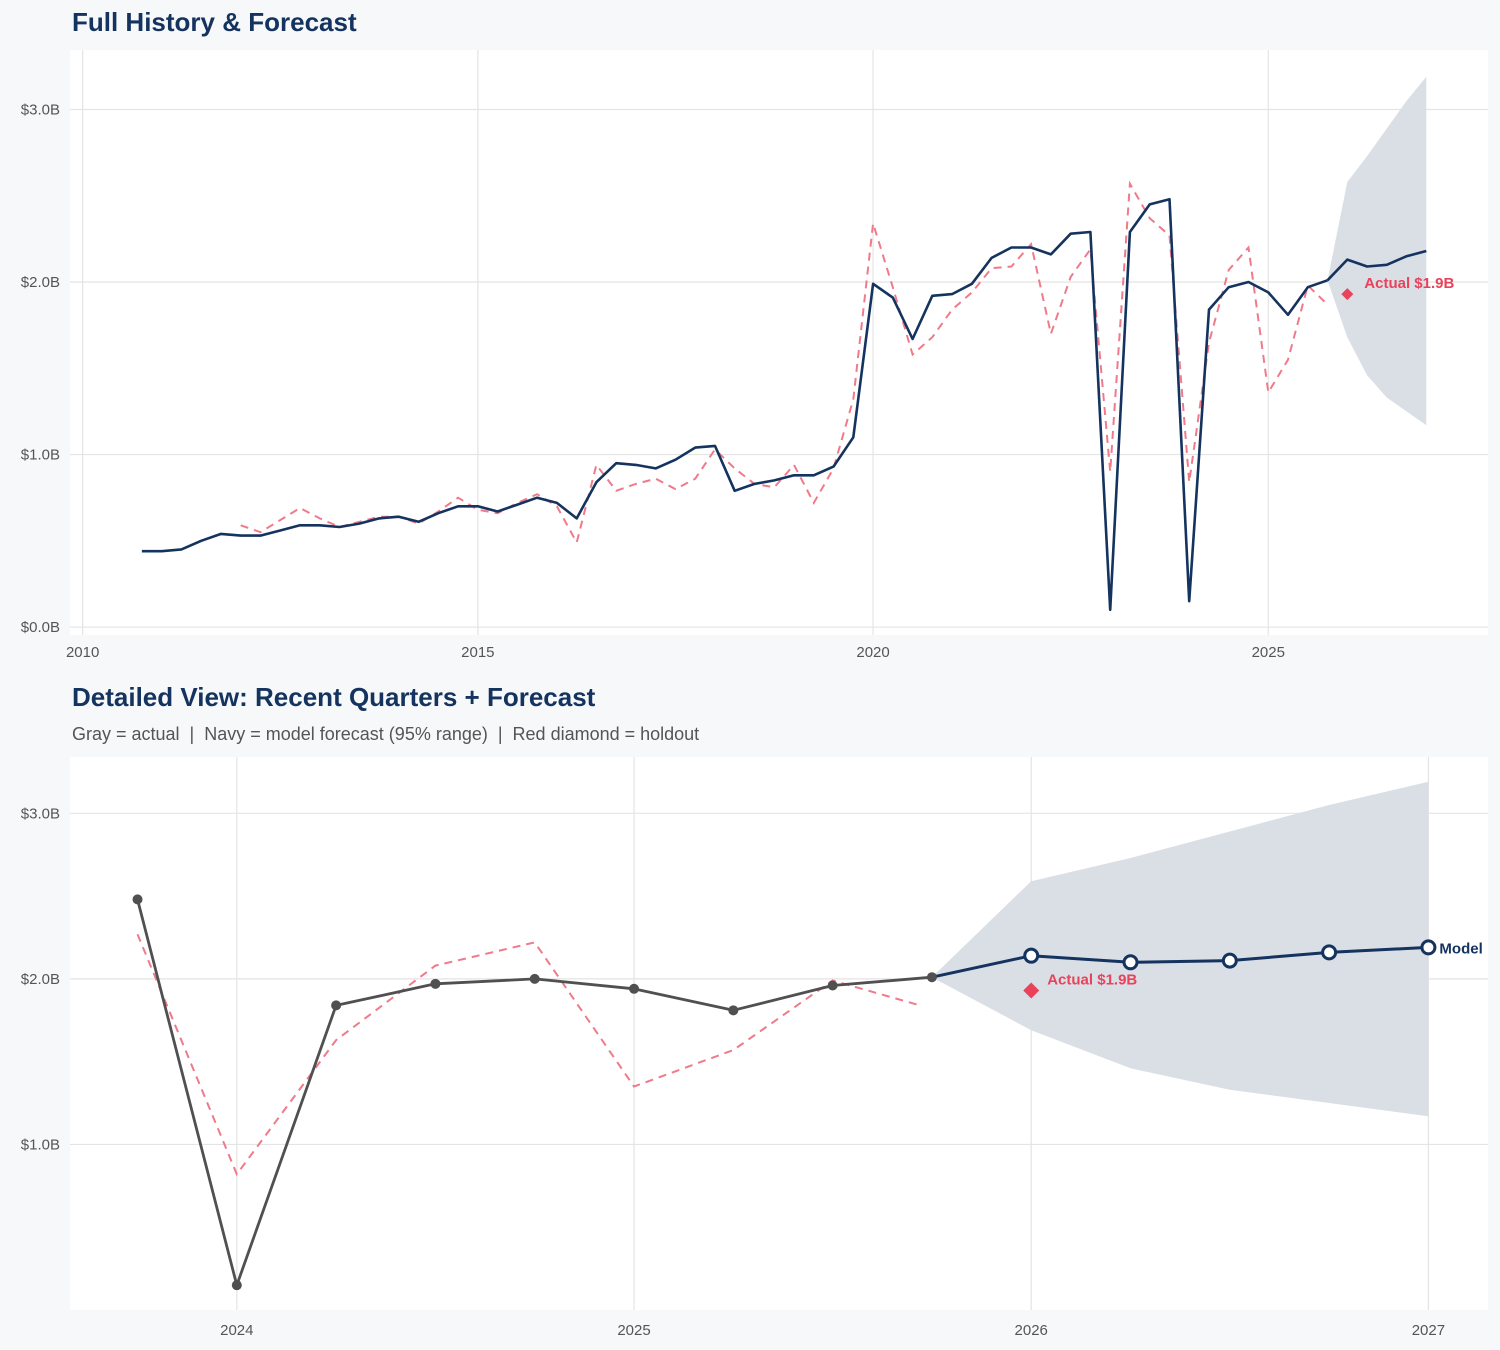  Describe the element at coordinates (528, 1055) in the screenshot. I see `fitted-dashed-line` at that location.